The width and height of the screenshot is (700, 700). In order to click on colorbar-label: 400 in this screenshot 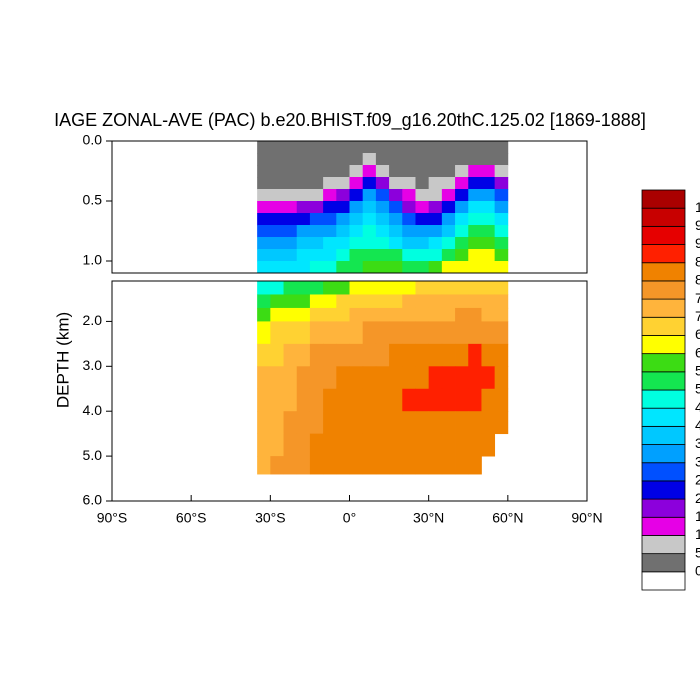, I will do `click(697, 425)`.